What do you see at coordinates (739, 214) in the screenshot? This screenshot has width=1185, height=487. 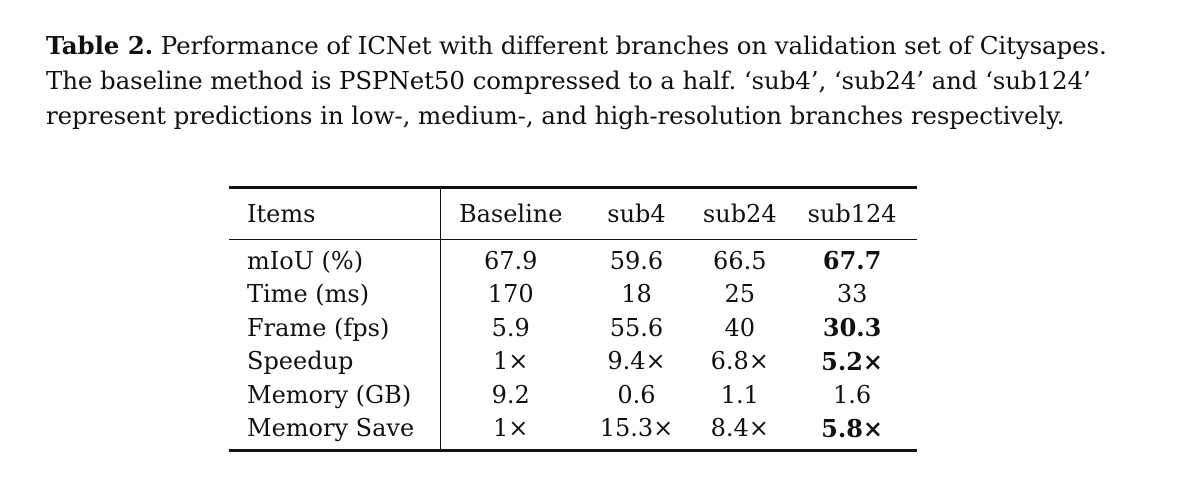 I see `header-sub24: sub24` at bounding box center [739, 214].